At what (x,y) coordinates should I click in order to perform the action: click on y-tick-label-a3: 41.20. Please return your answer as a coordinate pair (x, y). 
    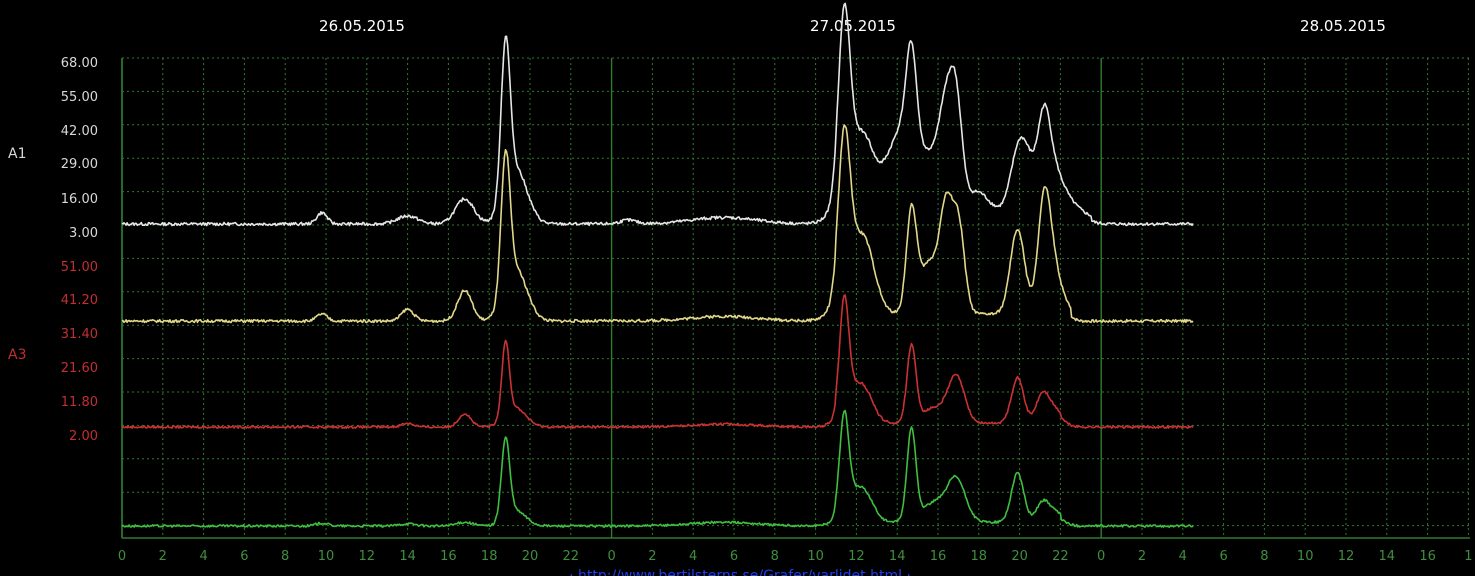
    Looking at the image, I should click on (79, 300).